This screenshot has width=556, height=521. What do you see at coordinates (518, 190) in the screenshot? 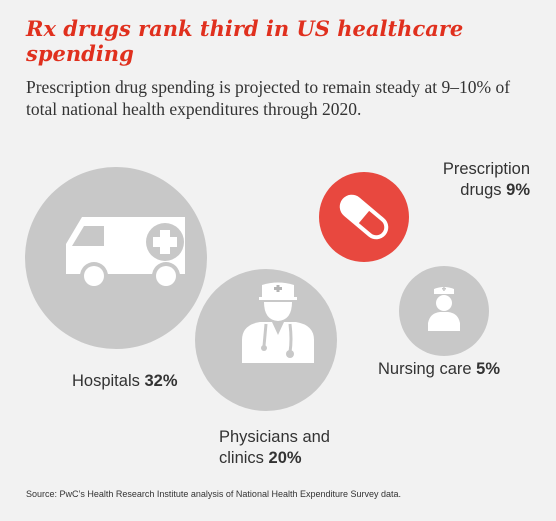
I see `prescription-value: 9%` at bounding box center [518, 190].